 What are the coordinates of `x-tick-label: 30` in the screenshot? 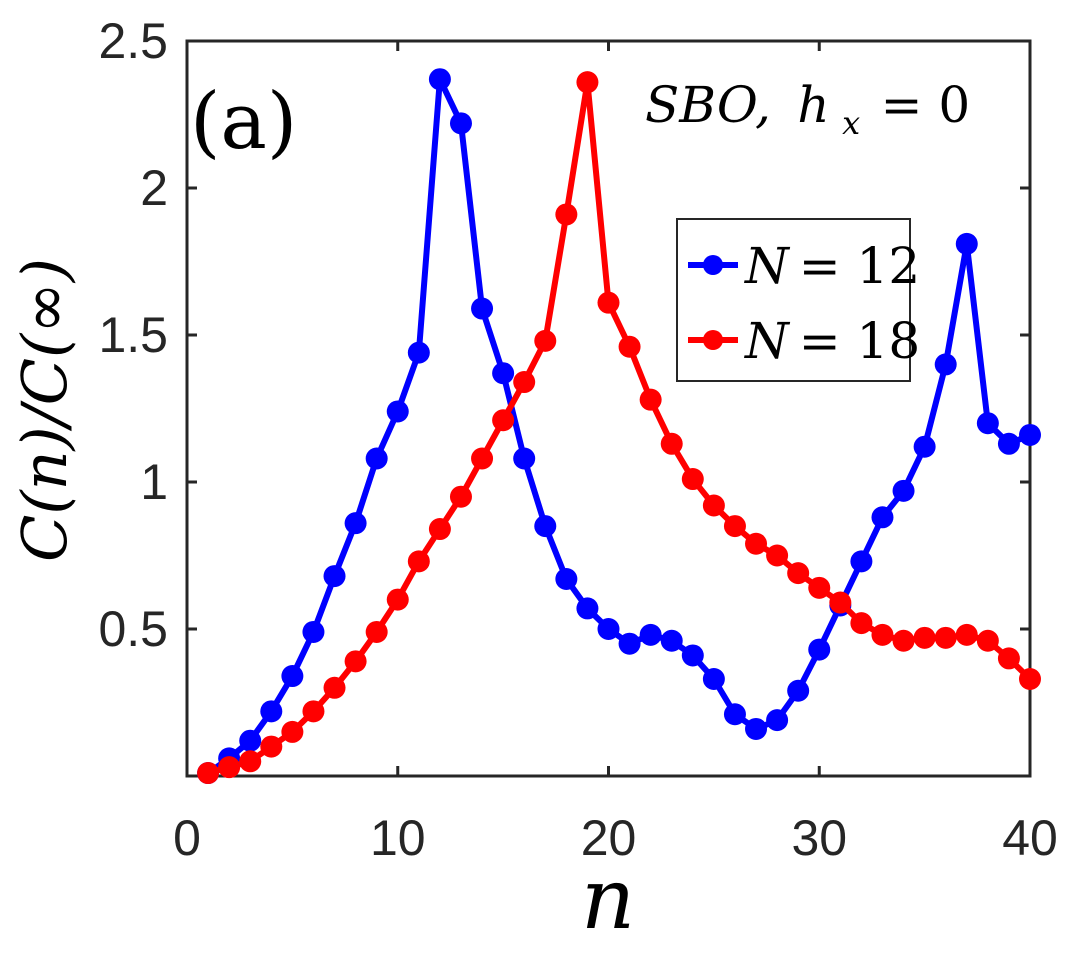 It's located at (819, 838).